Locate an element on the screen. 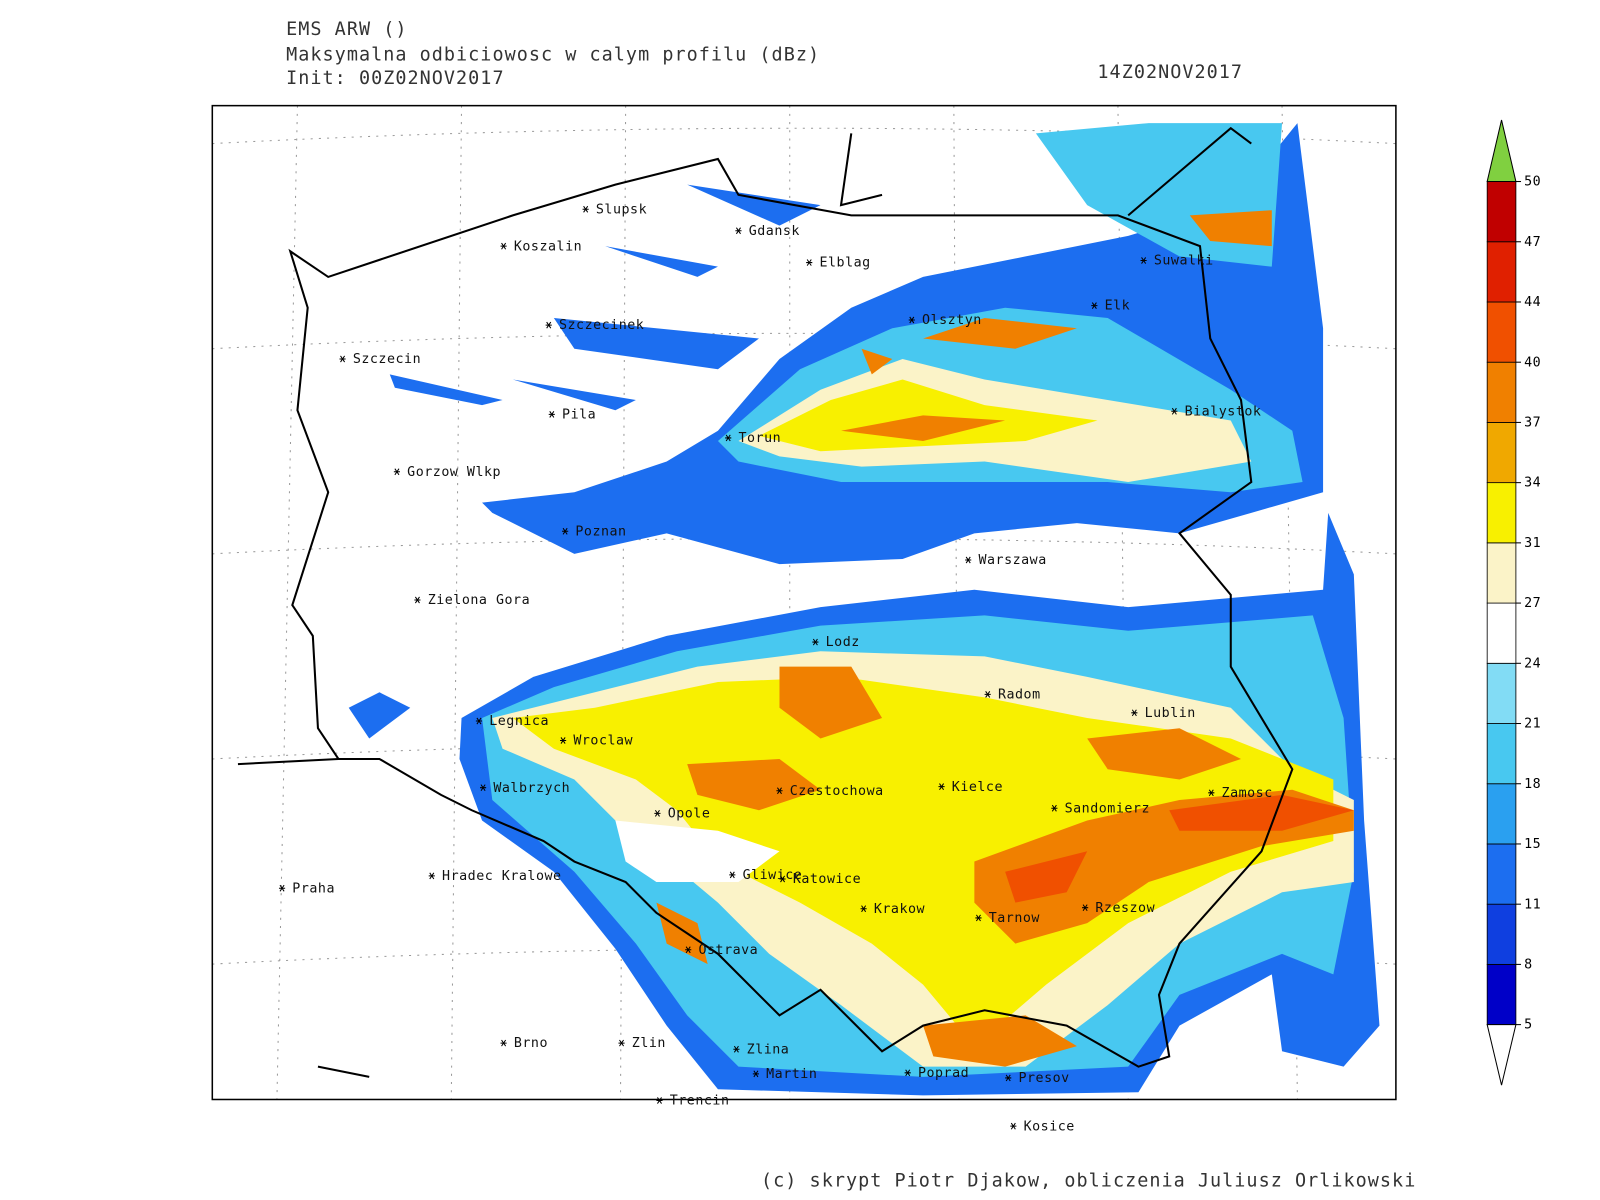 The image size is (1600, 1200). colorbar-label: 21 is located at coordinates (1532, 724).